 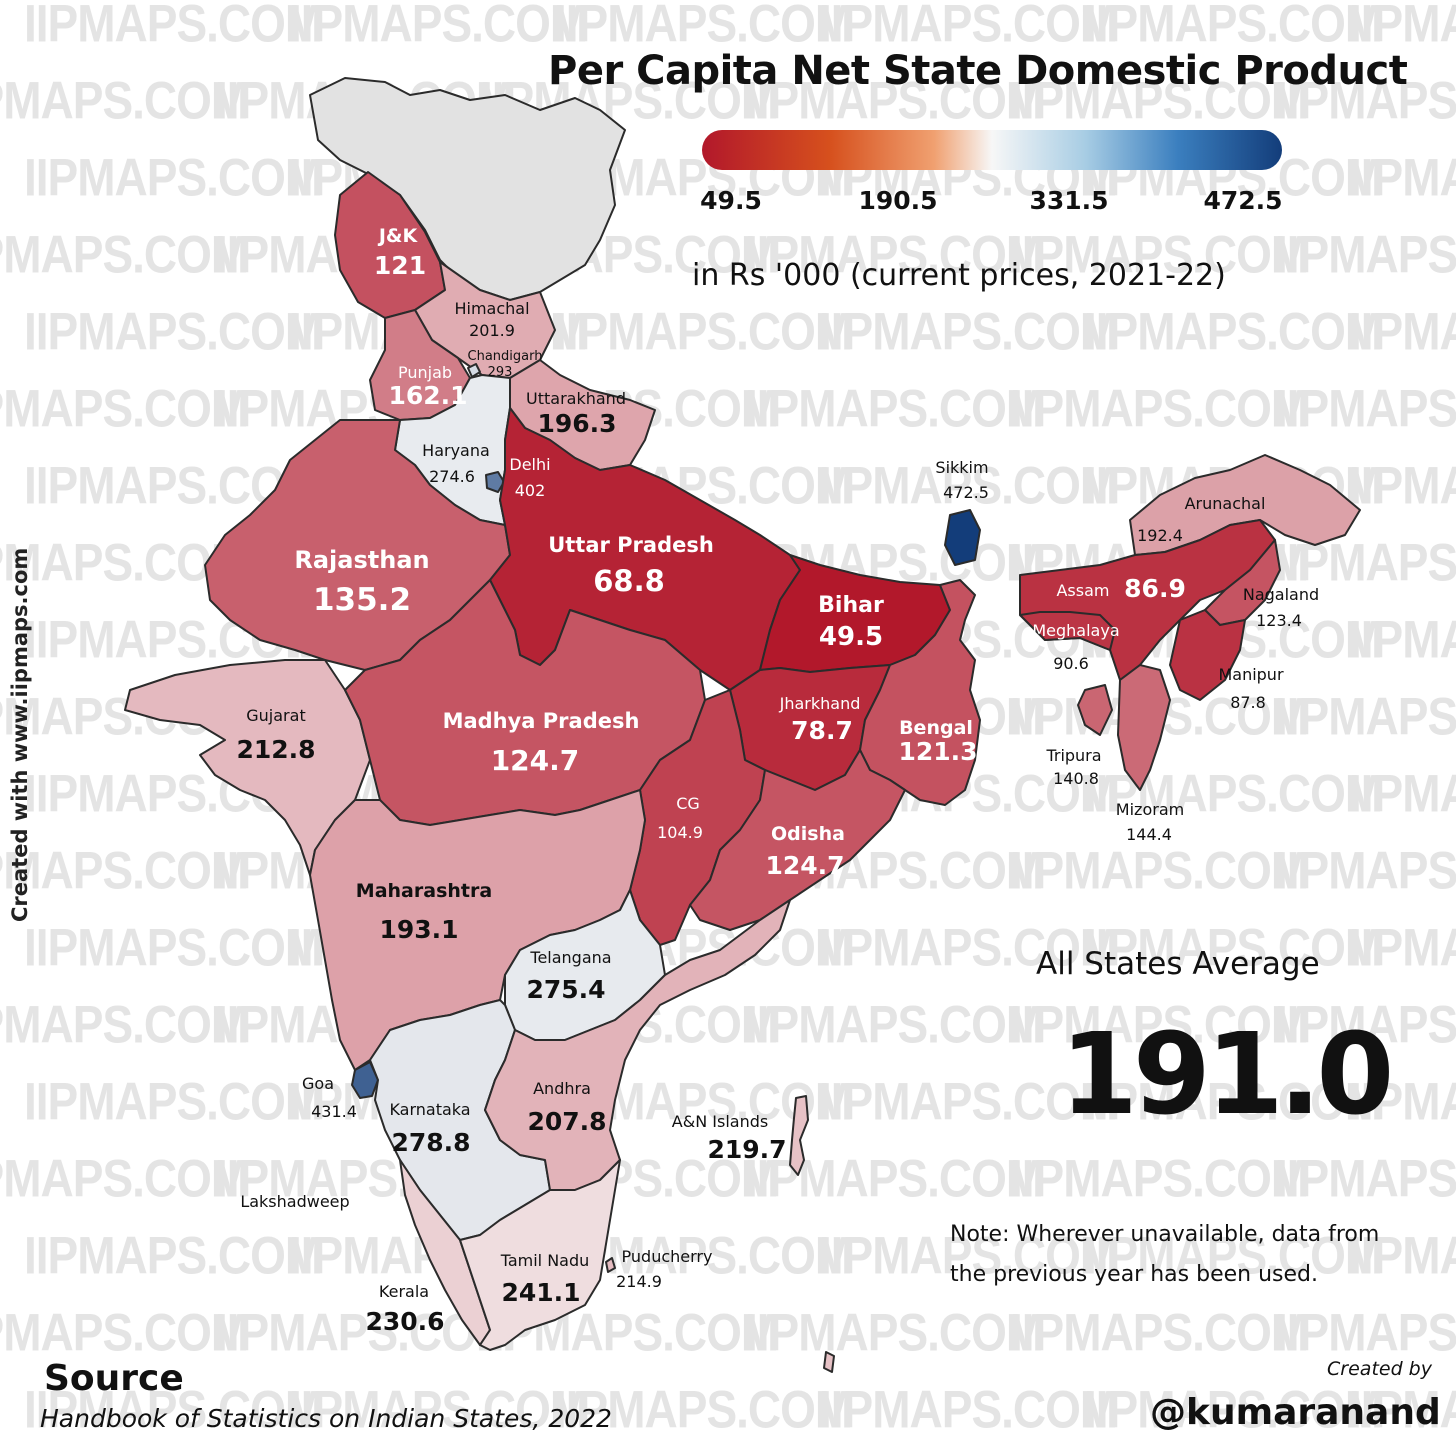 What do you see at coordinates (920, 692) in the screenshot?
I see `state-bengal` at bounding box center [920, 692].